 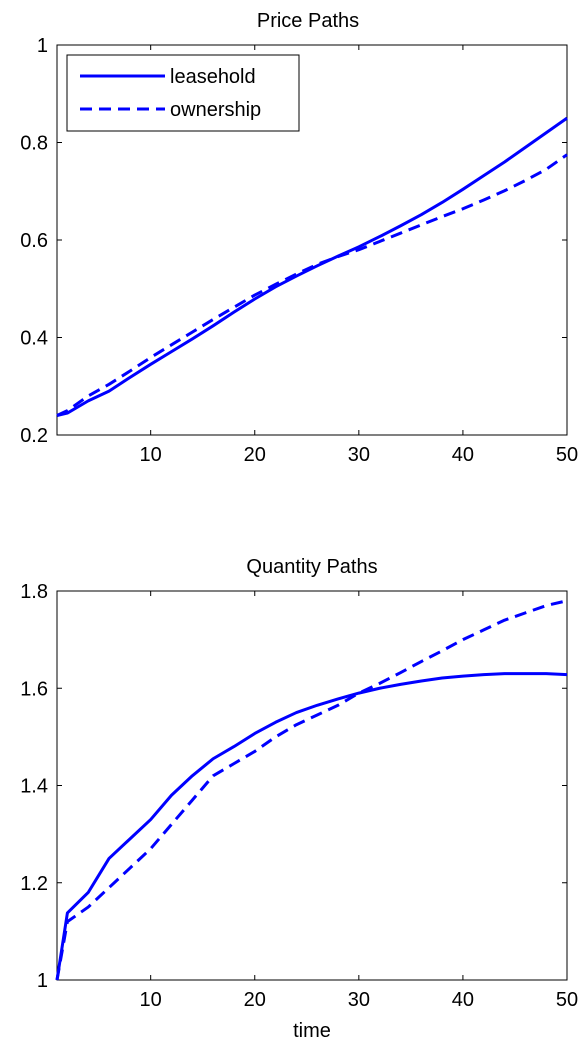 What do you see at coordinates (308, 21) in the screenshot?
I see `chart-title: Price Paths` at bounding box center [308, 21].